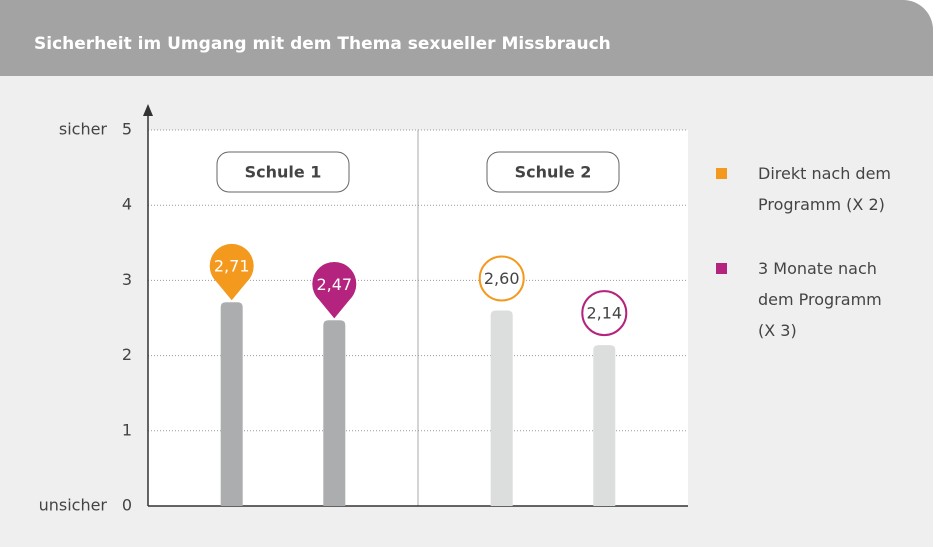  What do you see at coordinates (334, 284) in the screenshot?
I see `value-label: 2,47` at bounding box center [334, 284].